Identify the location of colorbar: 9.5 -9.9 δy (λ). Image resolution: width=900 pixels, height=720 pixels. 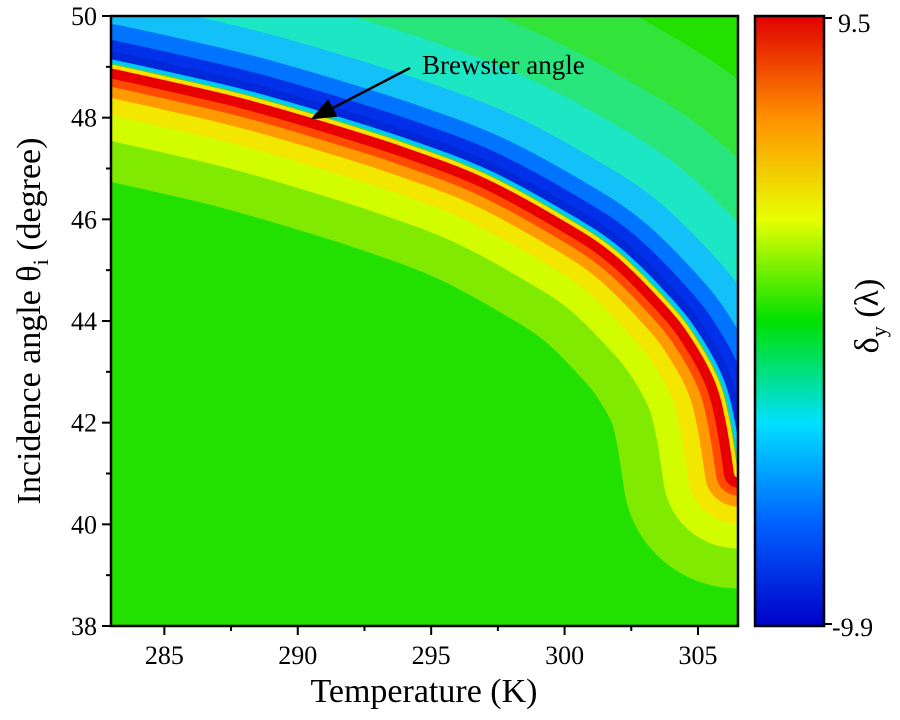
(822, 325).